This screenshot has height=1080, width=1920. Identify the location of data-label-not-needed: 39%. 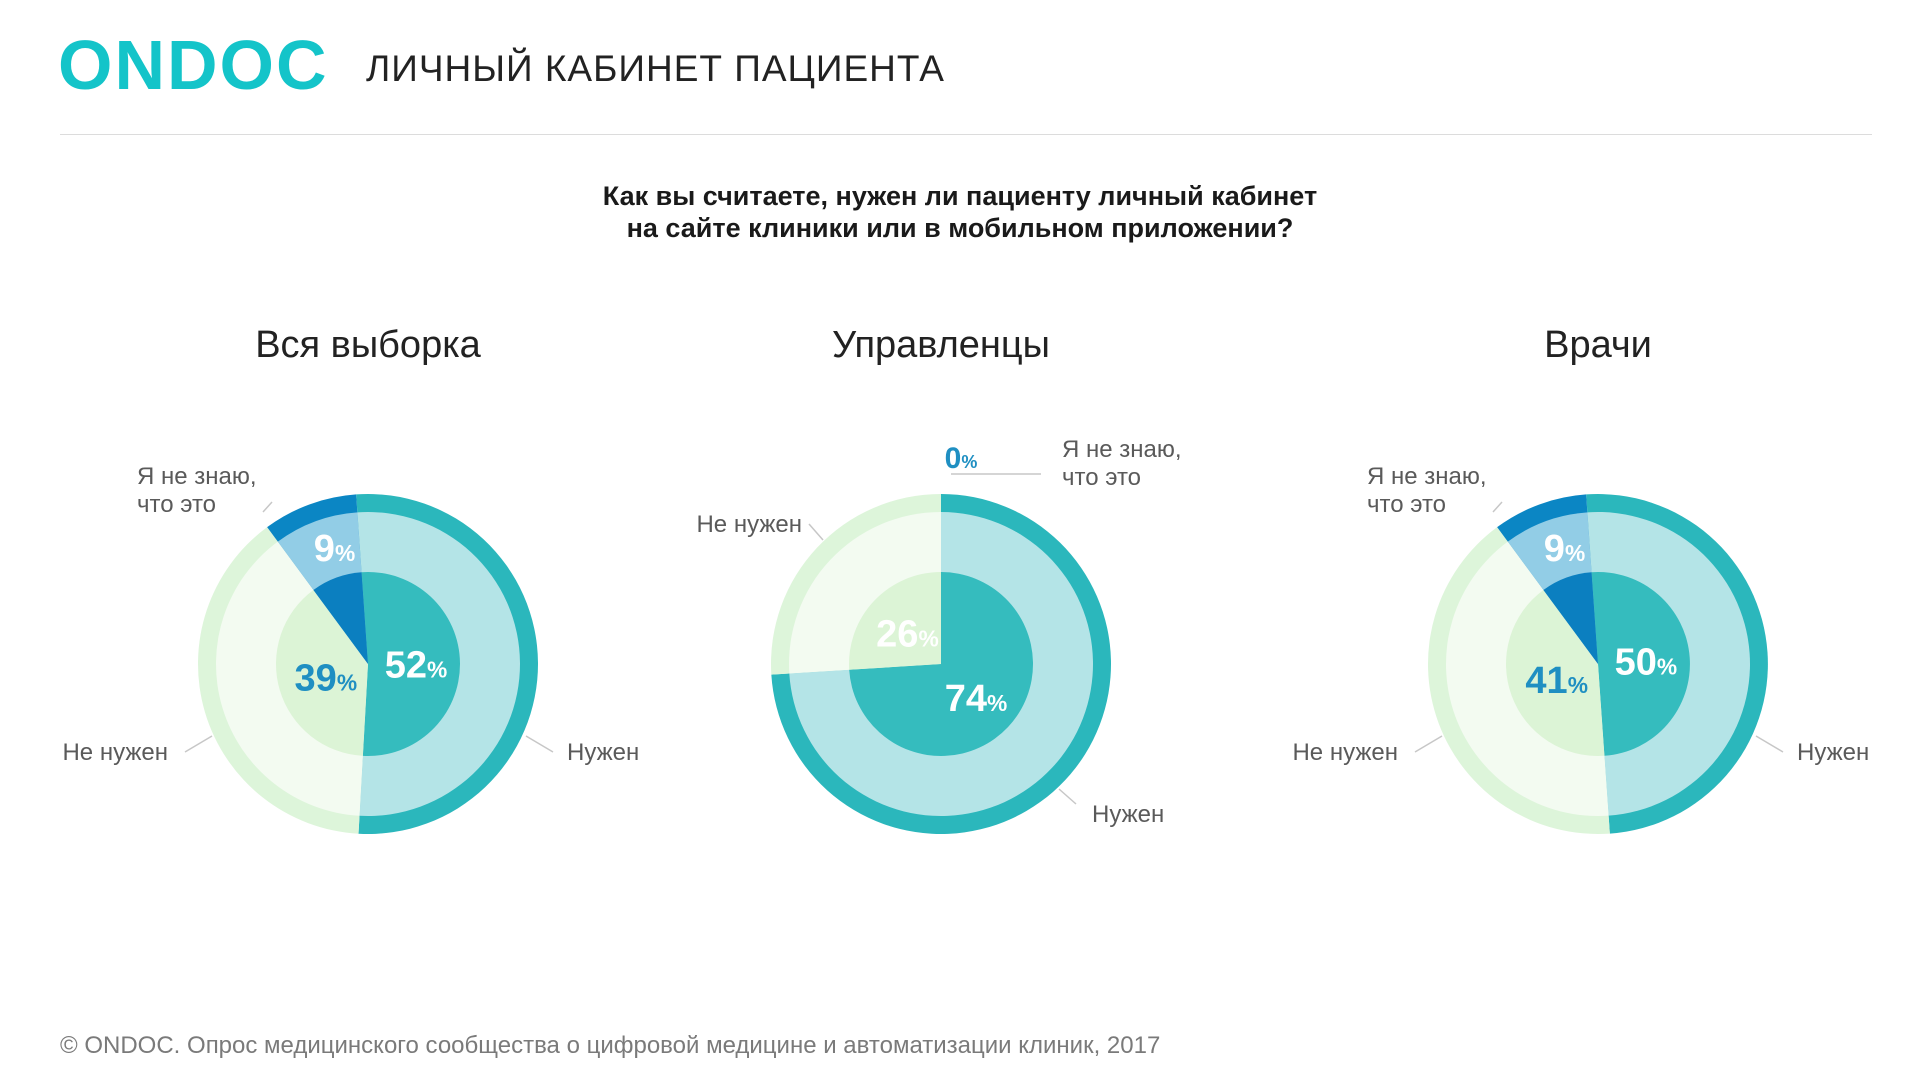
(326, 679).